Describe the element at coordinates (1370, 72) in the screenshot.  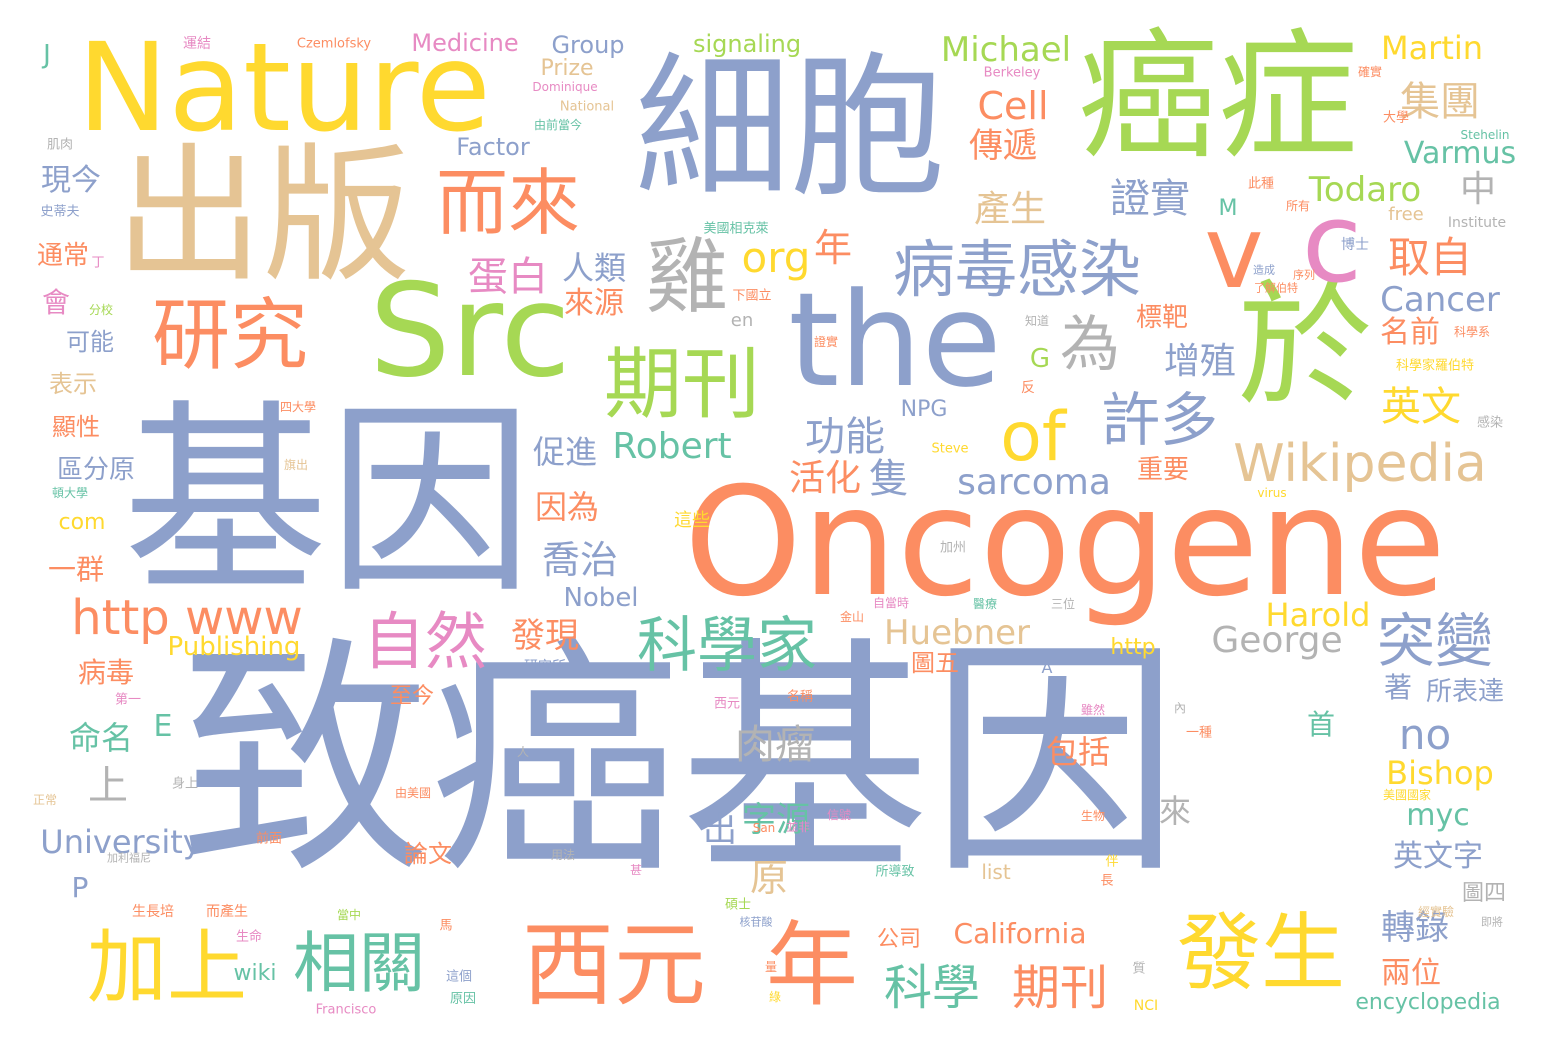
I see `word-queshi: 確實` at that location.